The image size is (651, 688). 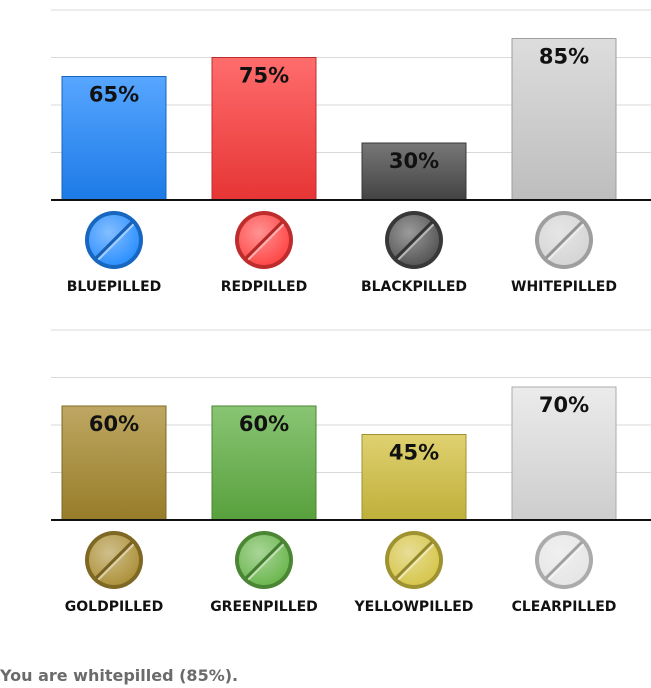 What do you see at coordinates (119, 675) in the screenshot?
I see `result-text: You are whitepilled (85%).` at bounding box center [119, 675].